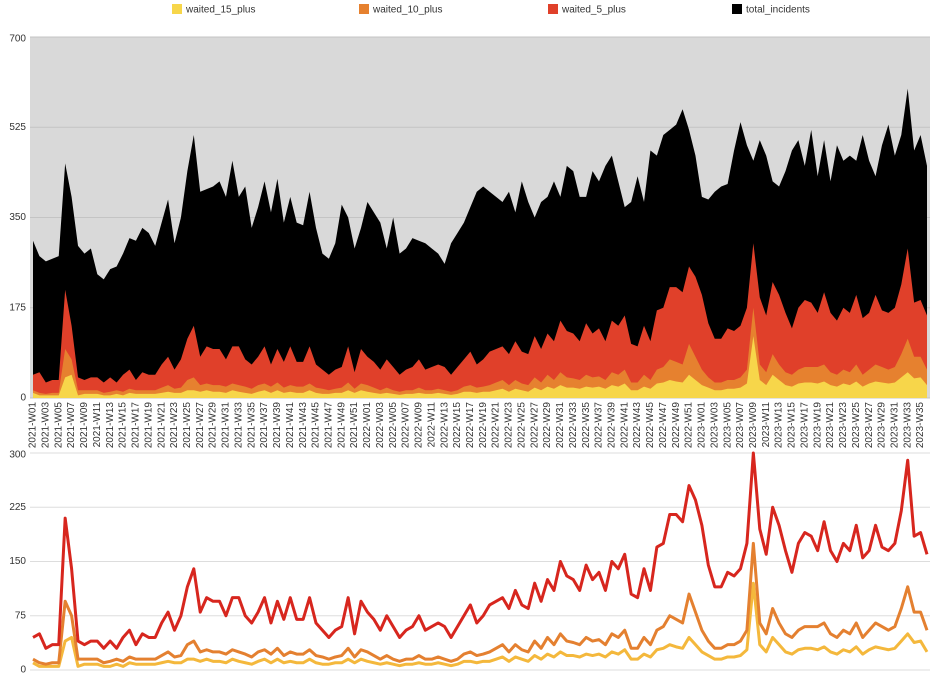  Describe the element at coordinates (264, 425) in the screenshot. I see `x-tick-label: 2021-W37` at that location.